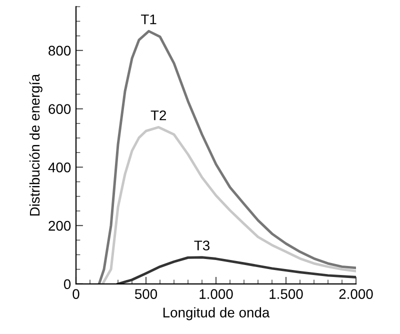 This screenshot has height=334, width=400. Describe the element at coordinates (286, 294) in the screenshot. I see `x-tick-label: 1.500` at that location.